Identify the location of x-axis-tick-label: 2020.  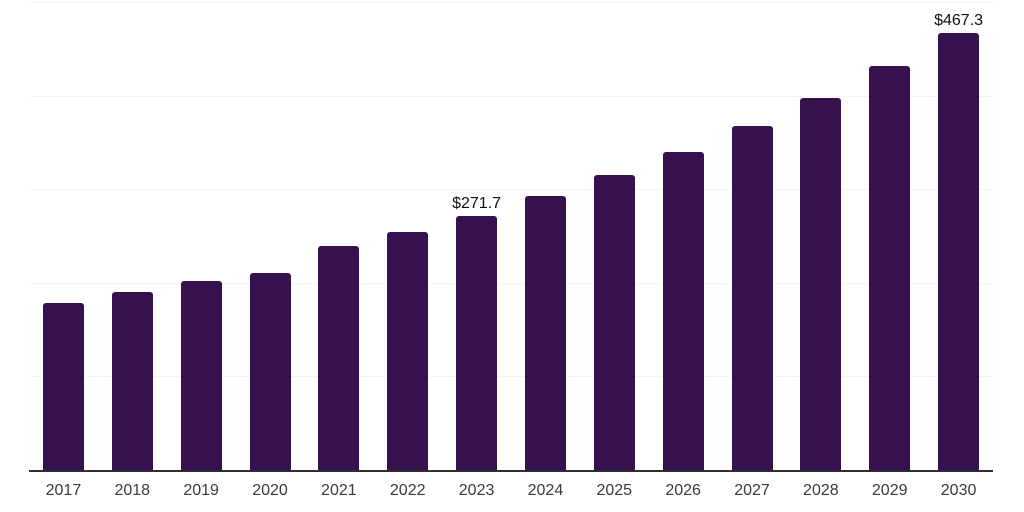
(270, 490).